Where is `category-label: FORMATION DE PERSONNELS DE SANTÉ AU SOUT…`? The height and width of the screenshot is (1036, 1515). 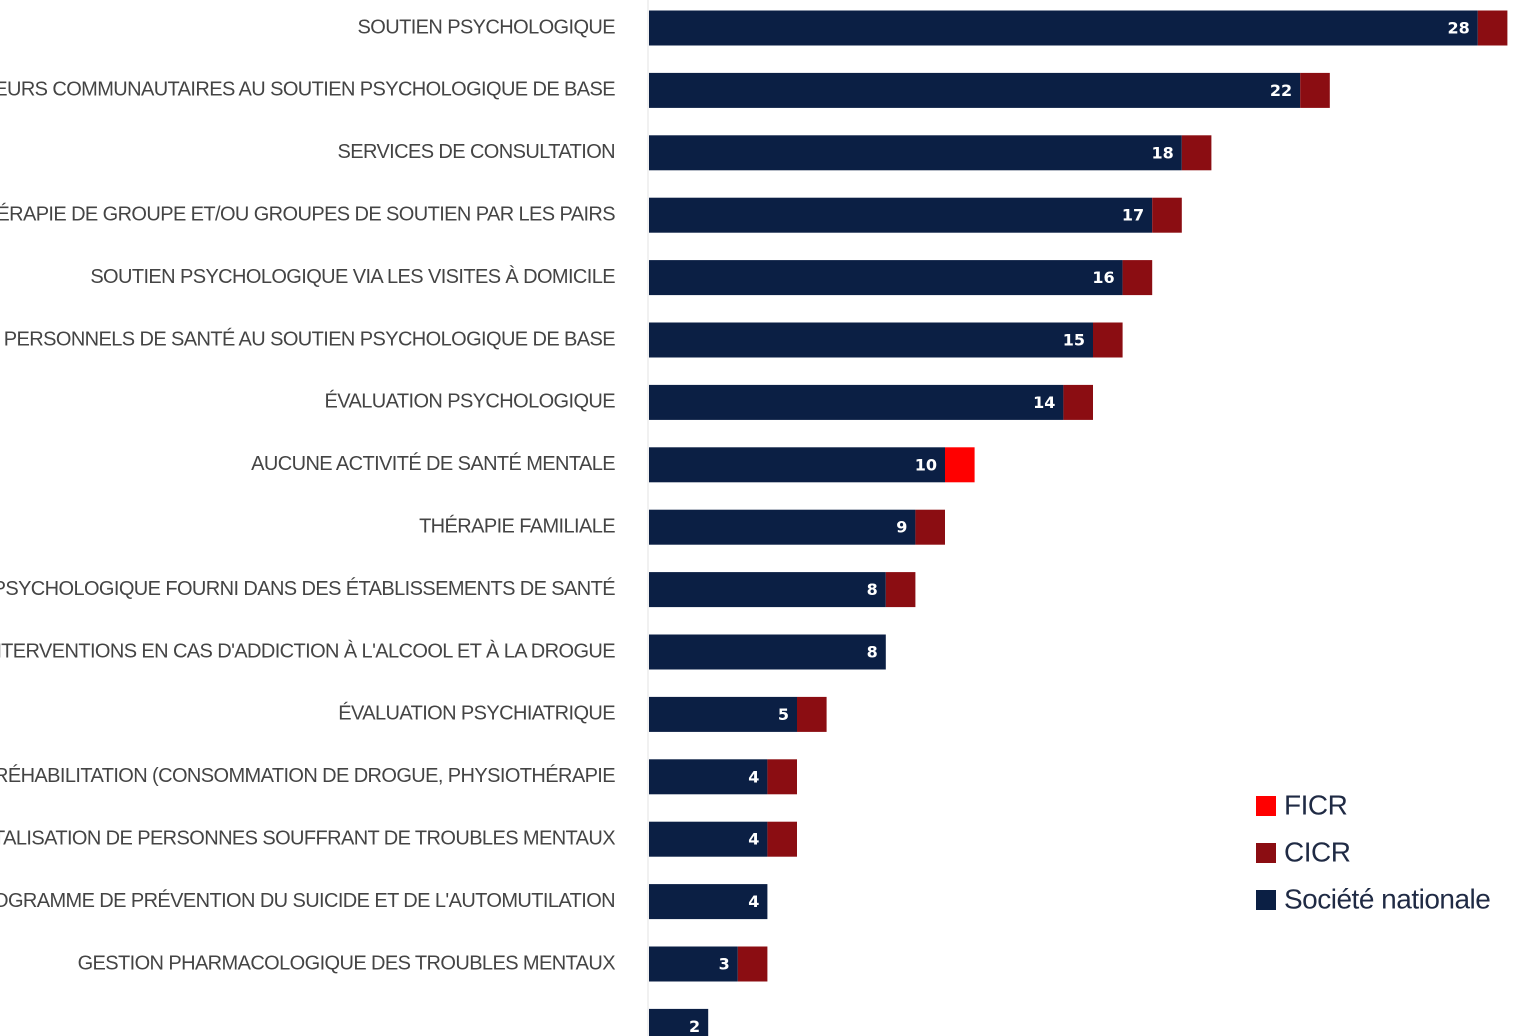 category-label: FORMATION DE PERSONNELS DE SANTÉ AU SOUT… is located at coordinates (307, 338).